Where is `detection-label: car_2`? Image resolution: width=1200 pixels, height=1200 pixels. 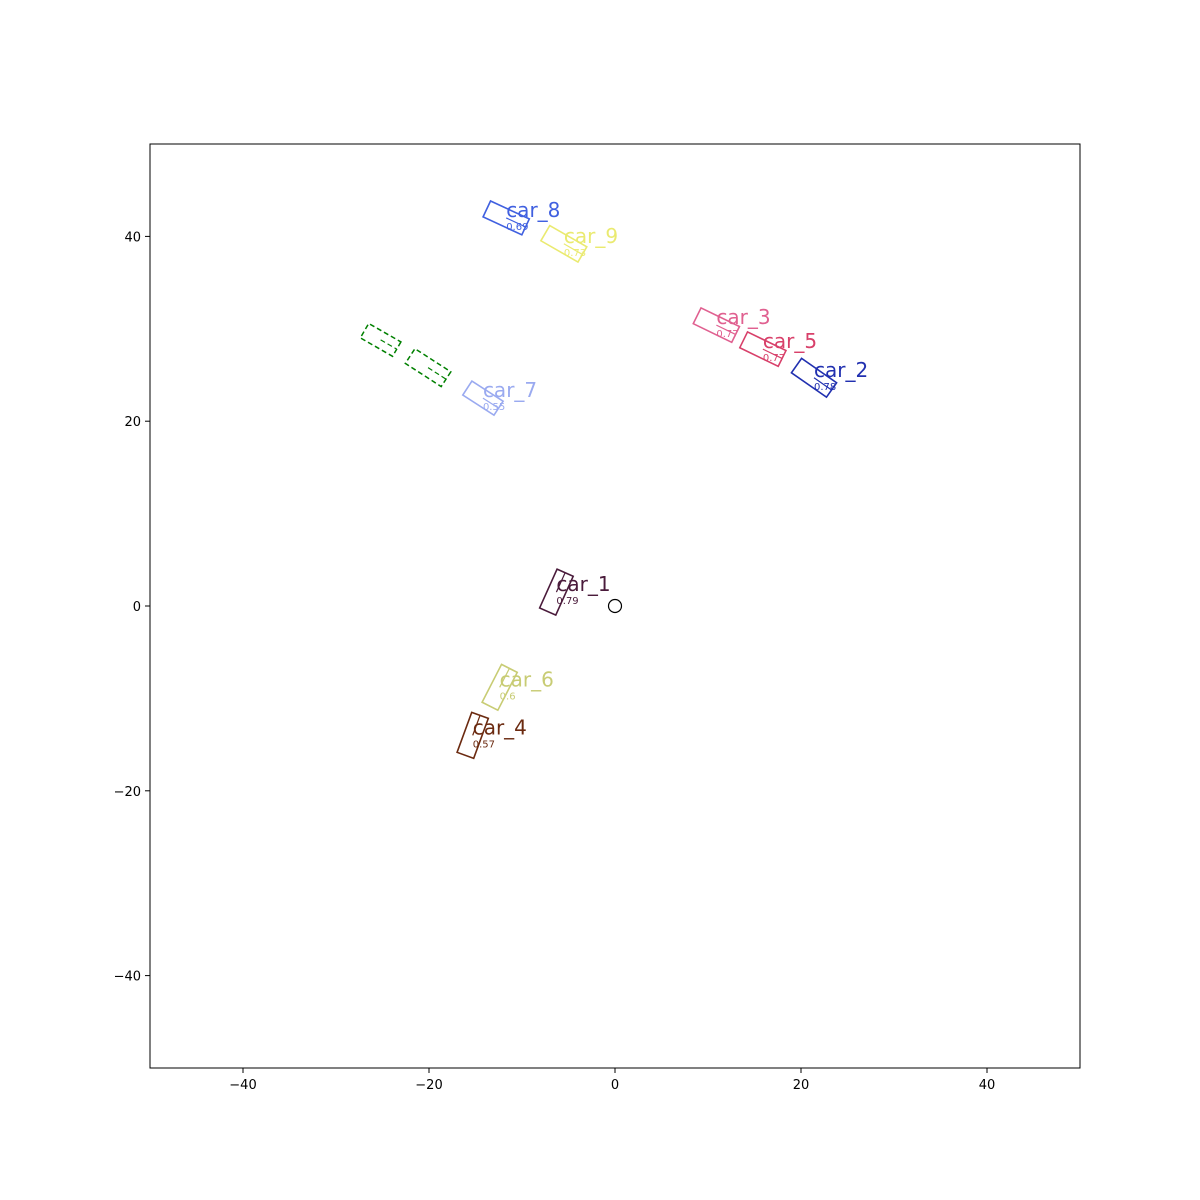 detection-label: car_2 is located at coordinates (841, 370).